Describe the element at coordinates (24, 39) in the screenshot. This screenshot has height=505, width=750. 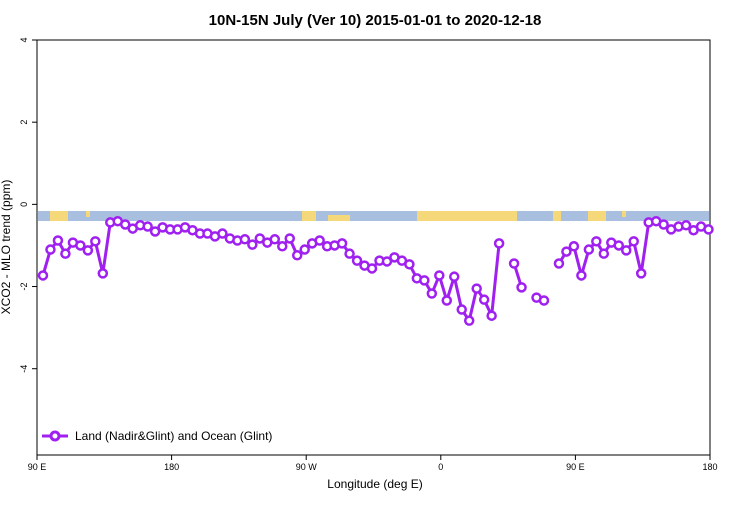
I see `y-tick-label: 4` at that location.